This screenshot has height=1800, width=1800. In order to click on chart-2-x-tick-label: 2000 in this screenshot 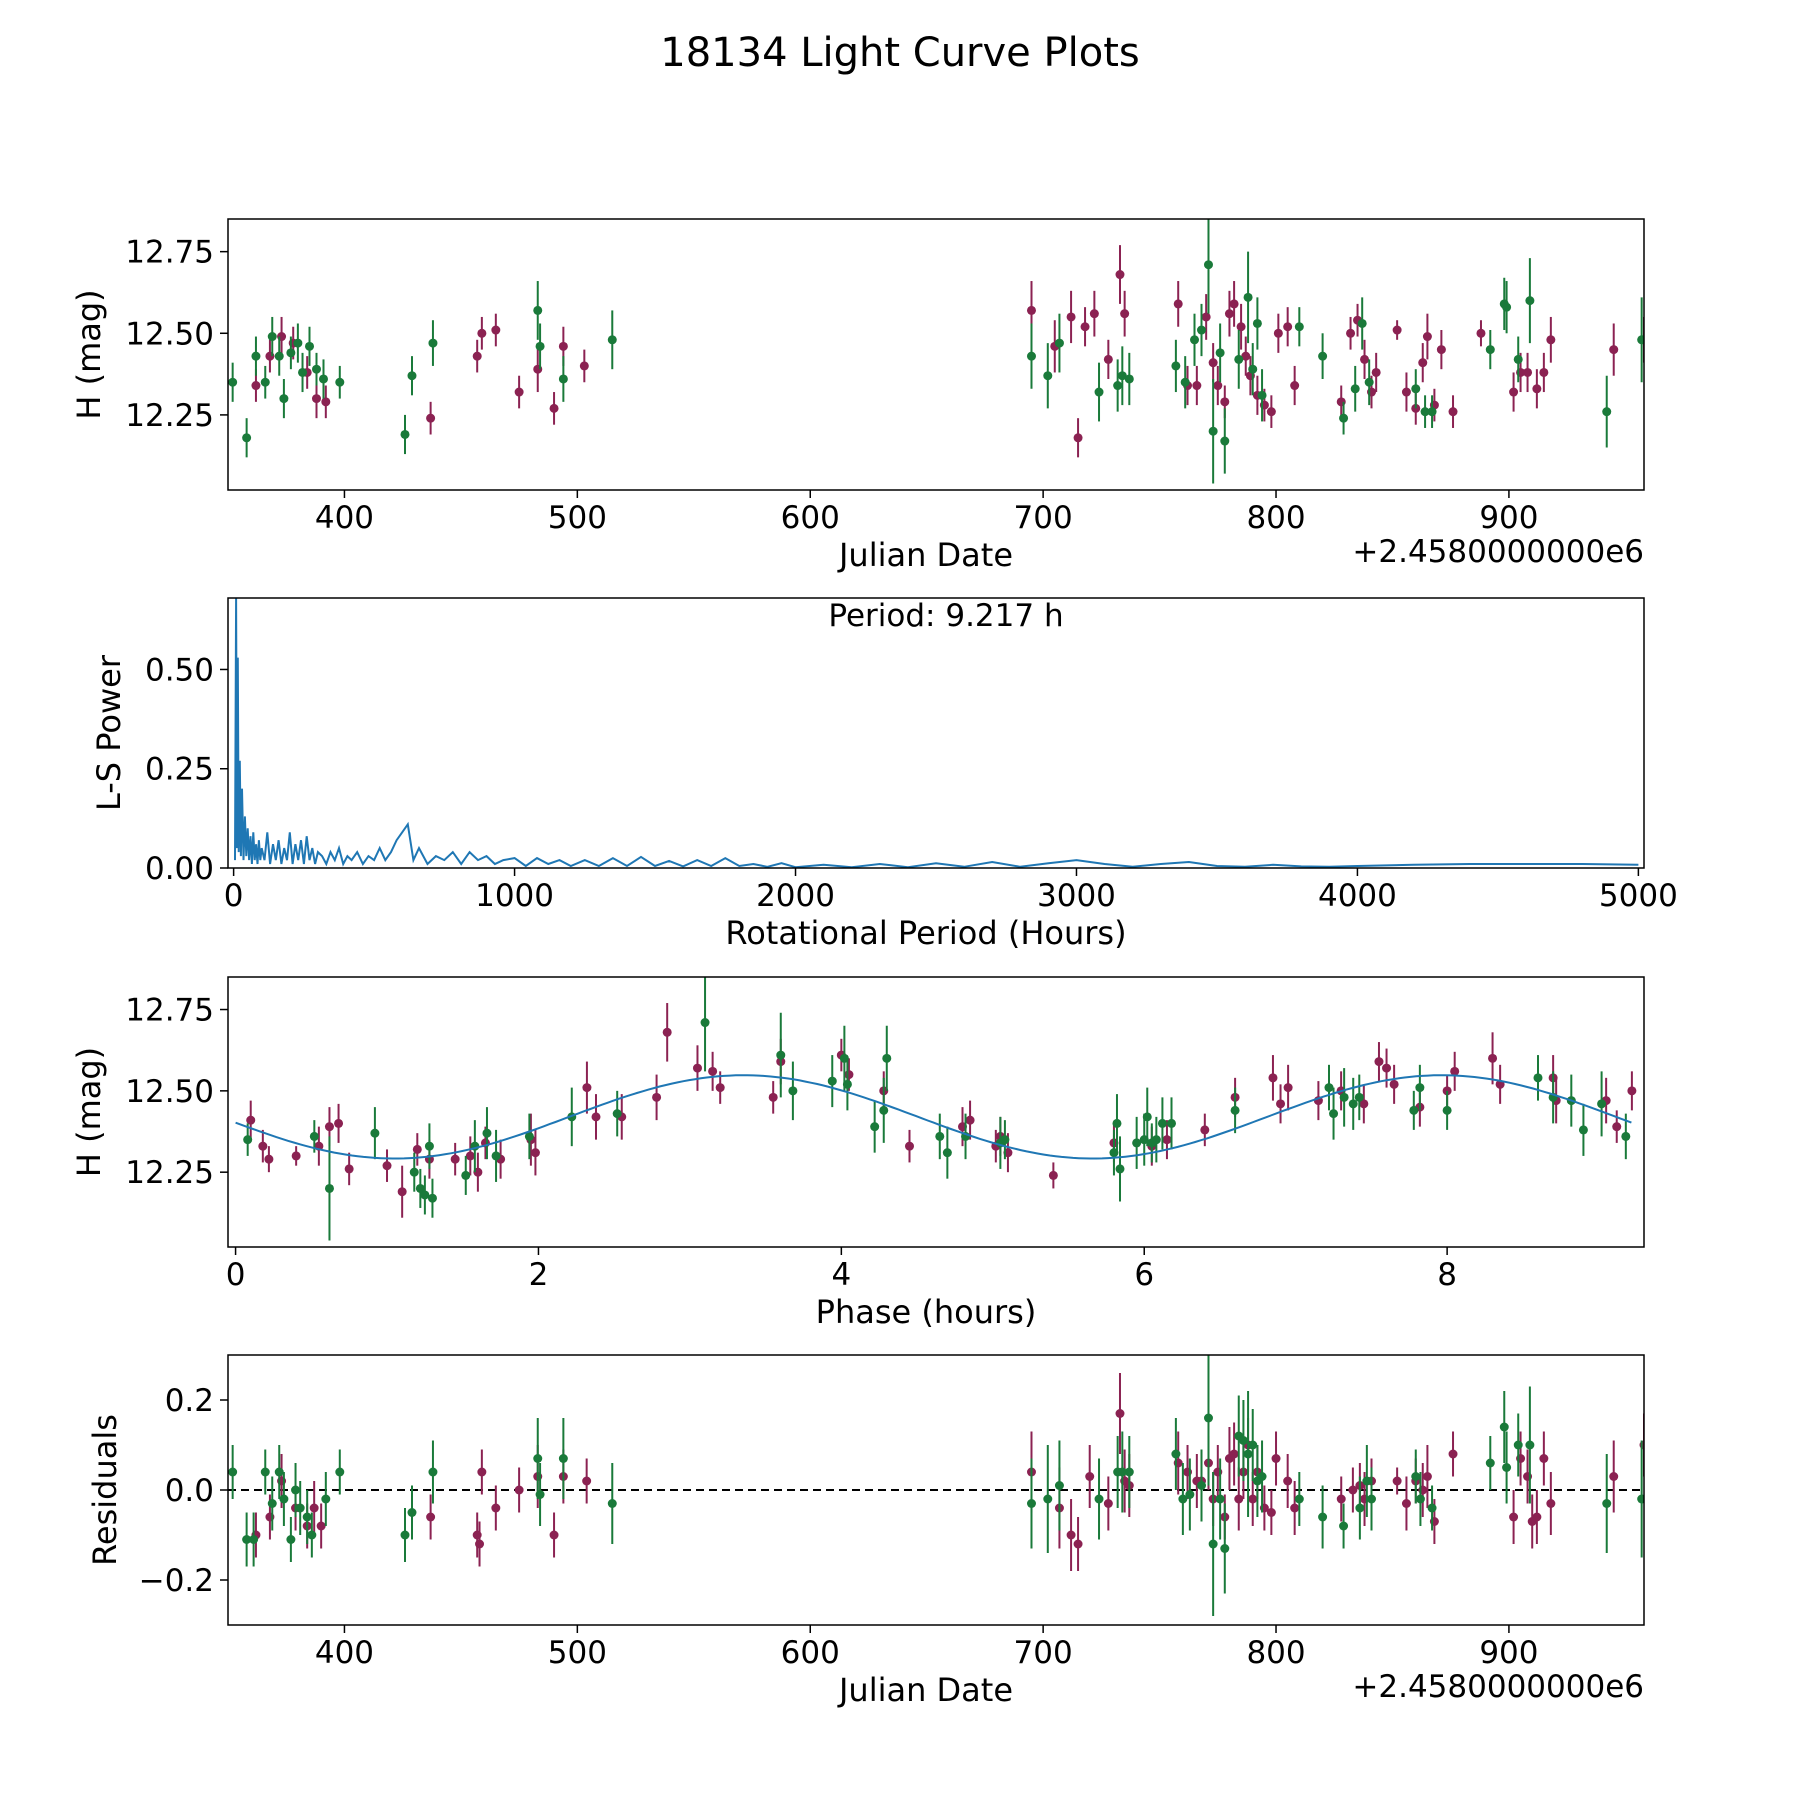, I will do `click(795, 896)`.